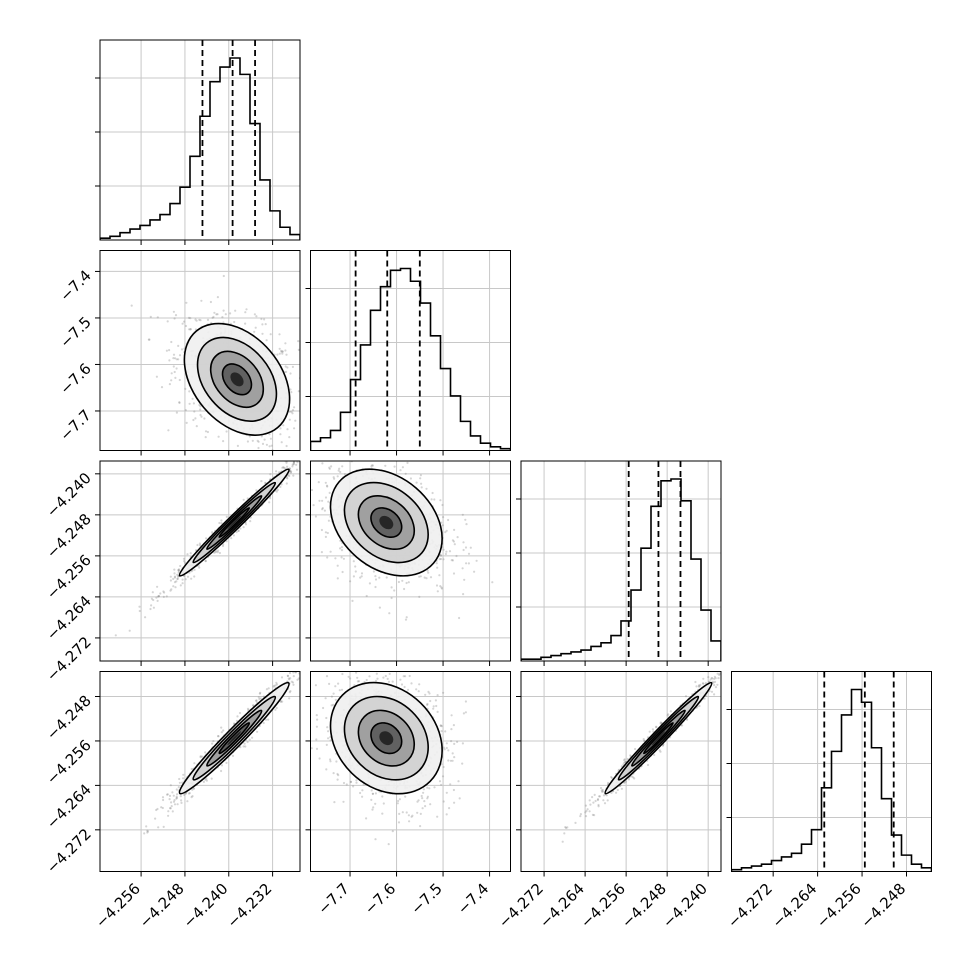 The image size is (970, 970). What do you see at coordinates (249, 906) in the screenshot?
I see `x-tick-label: −4.232` at bounding box center [249, 906].